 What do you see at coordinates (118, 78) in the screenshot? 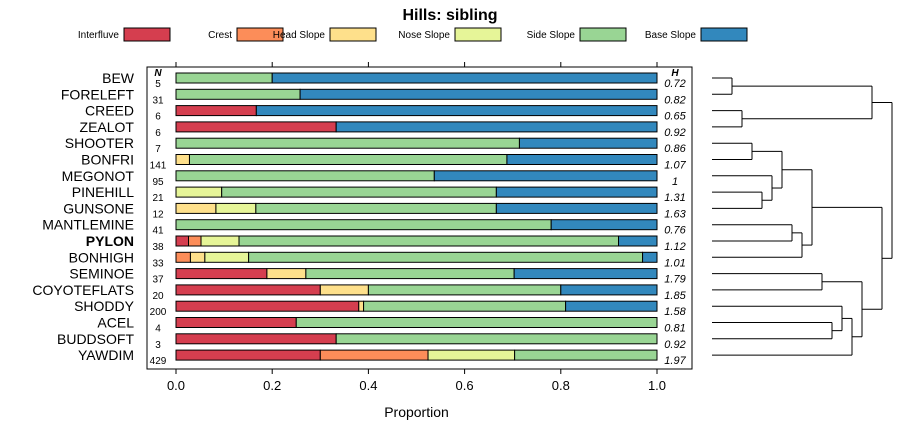
I see `row-label: BEW` at bounding box center [118, 78].